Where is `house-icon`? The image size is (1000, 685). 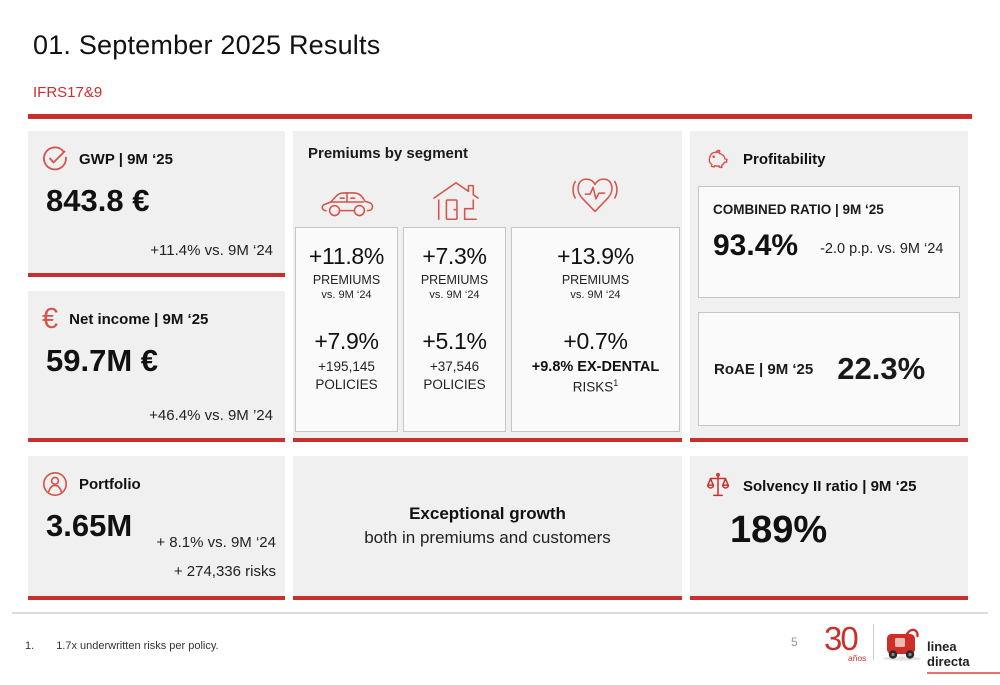 house-icon is located at coordinates (456, 203).